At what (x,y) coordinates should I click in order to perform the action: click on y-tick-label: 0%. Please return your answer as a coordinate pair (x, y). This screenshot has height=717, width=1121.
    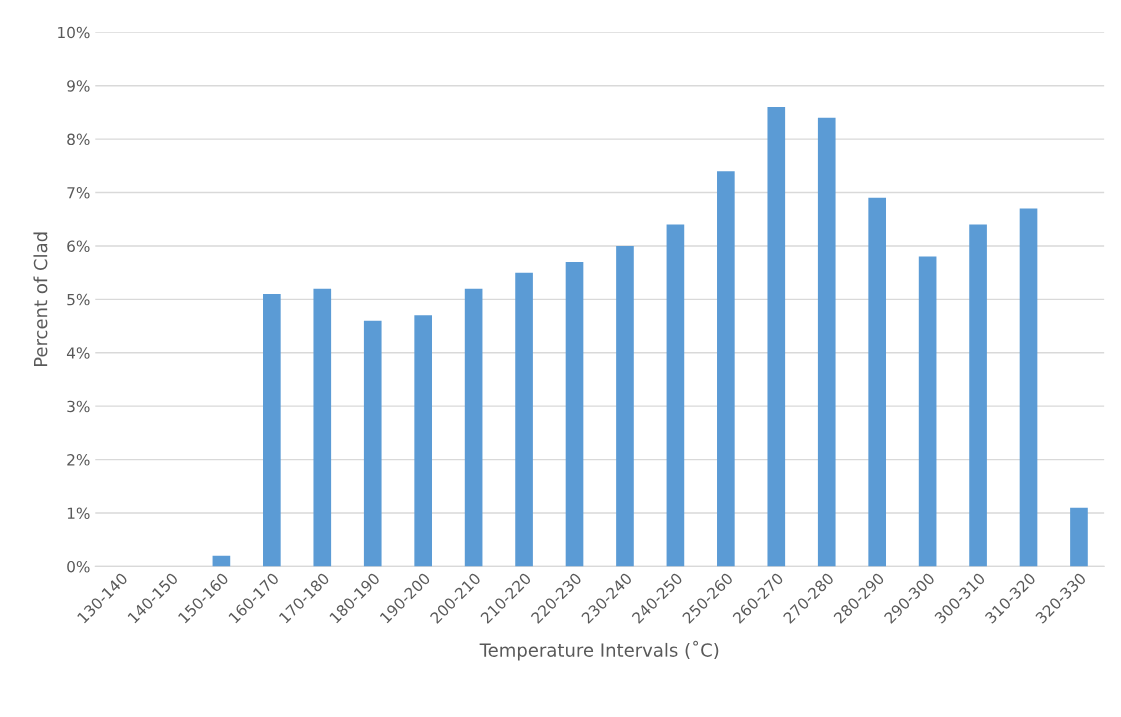
    Looking at the image, I should click on (78, 566).